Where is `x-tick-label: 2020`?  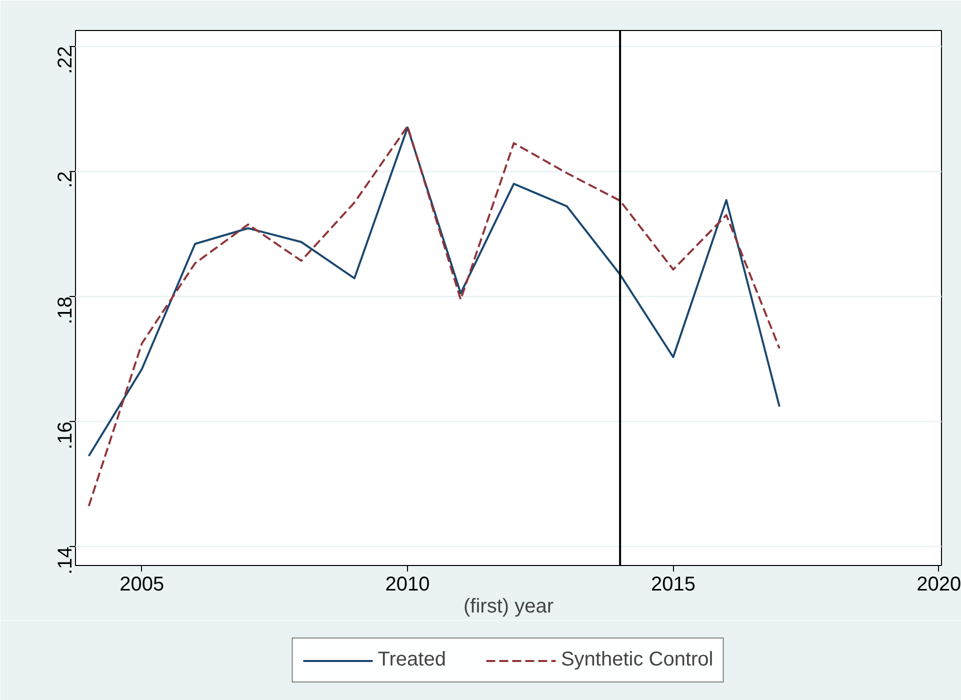
x-tick-label: 2020 is located at coordinates (938, 585).